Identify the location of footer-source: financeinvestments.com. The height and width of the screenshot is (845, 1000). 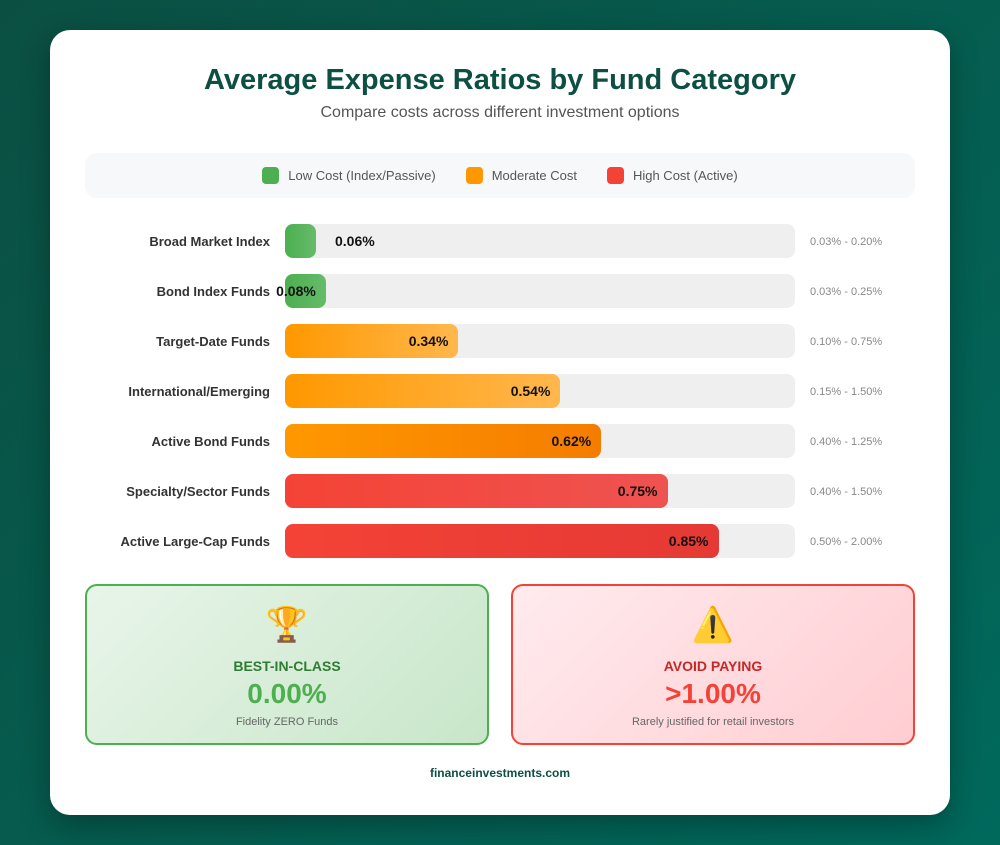
(500, 773).